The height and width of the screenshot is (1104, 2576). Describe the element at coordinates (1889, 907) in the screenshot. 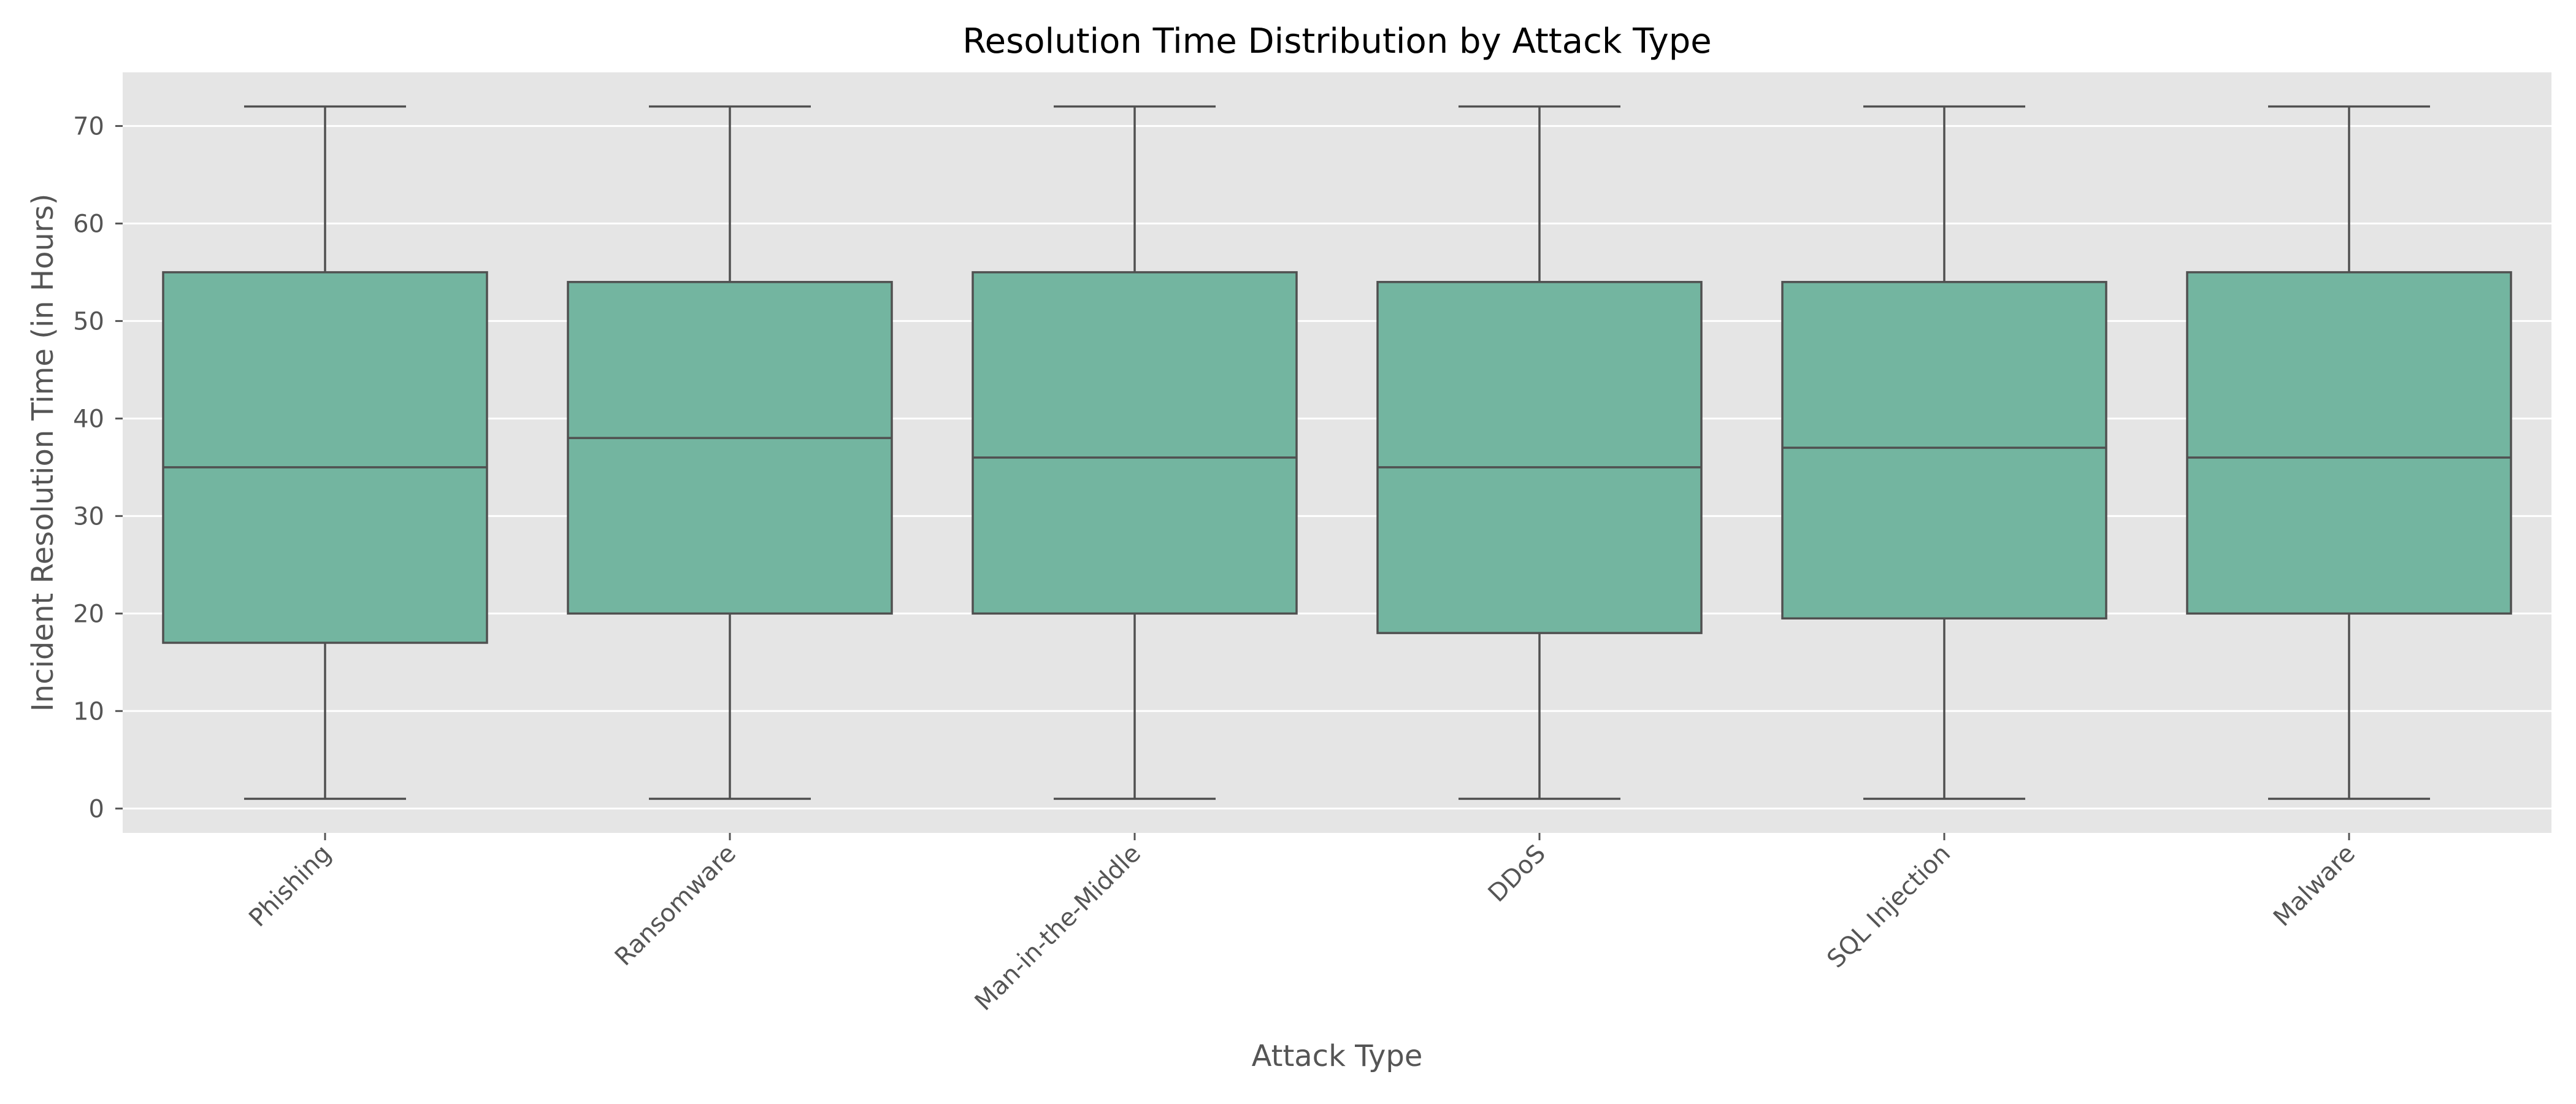

I see `x-tick-label: SQL Injection` at that location.